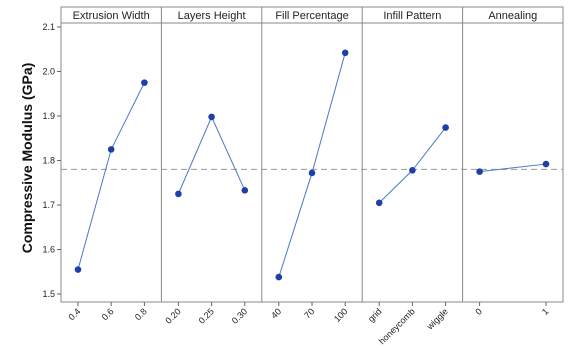  What do you see at coordinates (311, 16) in the screenshot?
I see `panel-title: Fill Percentage` at bounding box center [311, 16].